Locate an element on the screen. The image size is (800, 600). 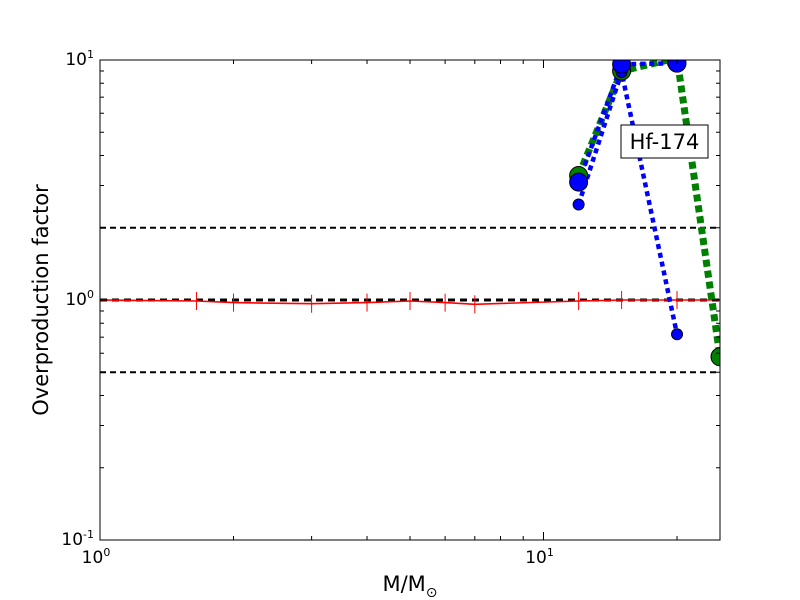
x-tick-label: 10⁰ is located at coordinates (96, 557).